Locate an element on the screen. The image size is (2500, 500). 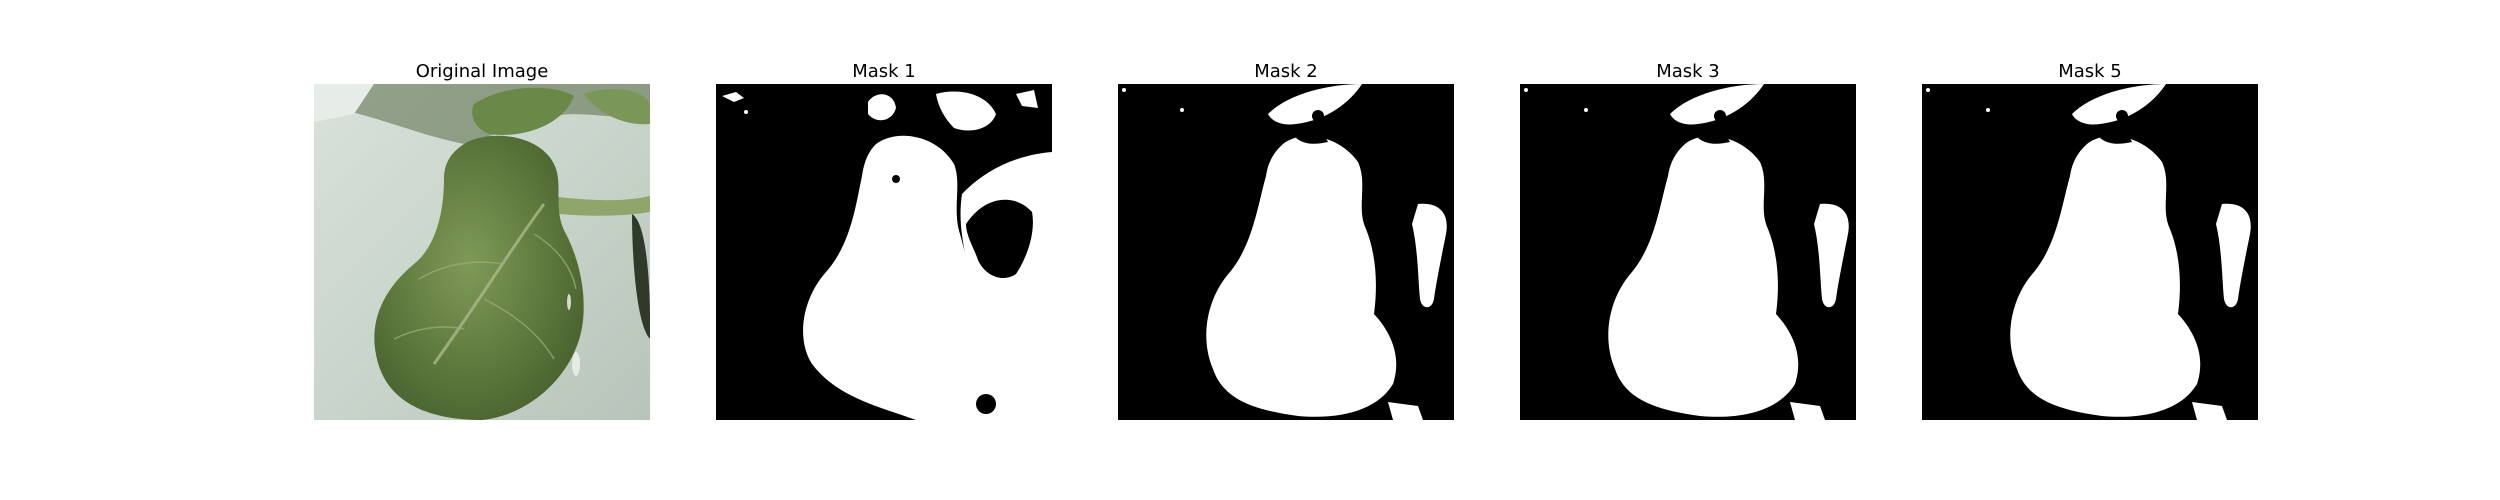
mask-3-image is located at coordinates (1688, 252).